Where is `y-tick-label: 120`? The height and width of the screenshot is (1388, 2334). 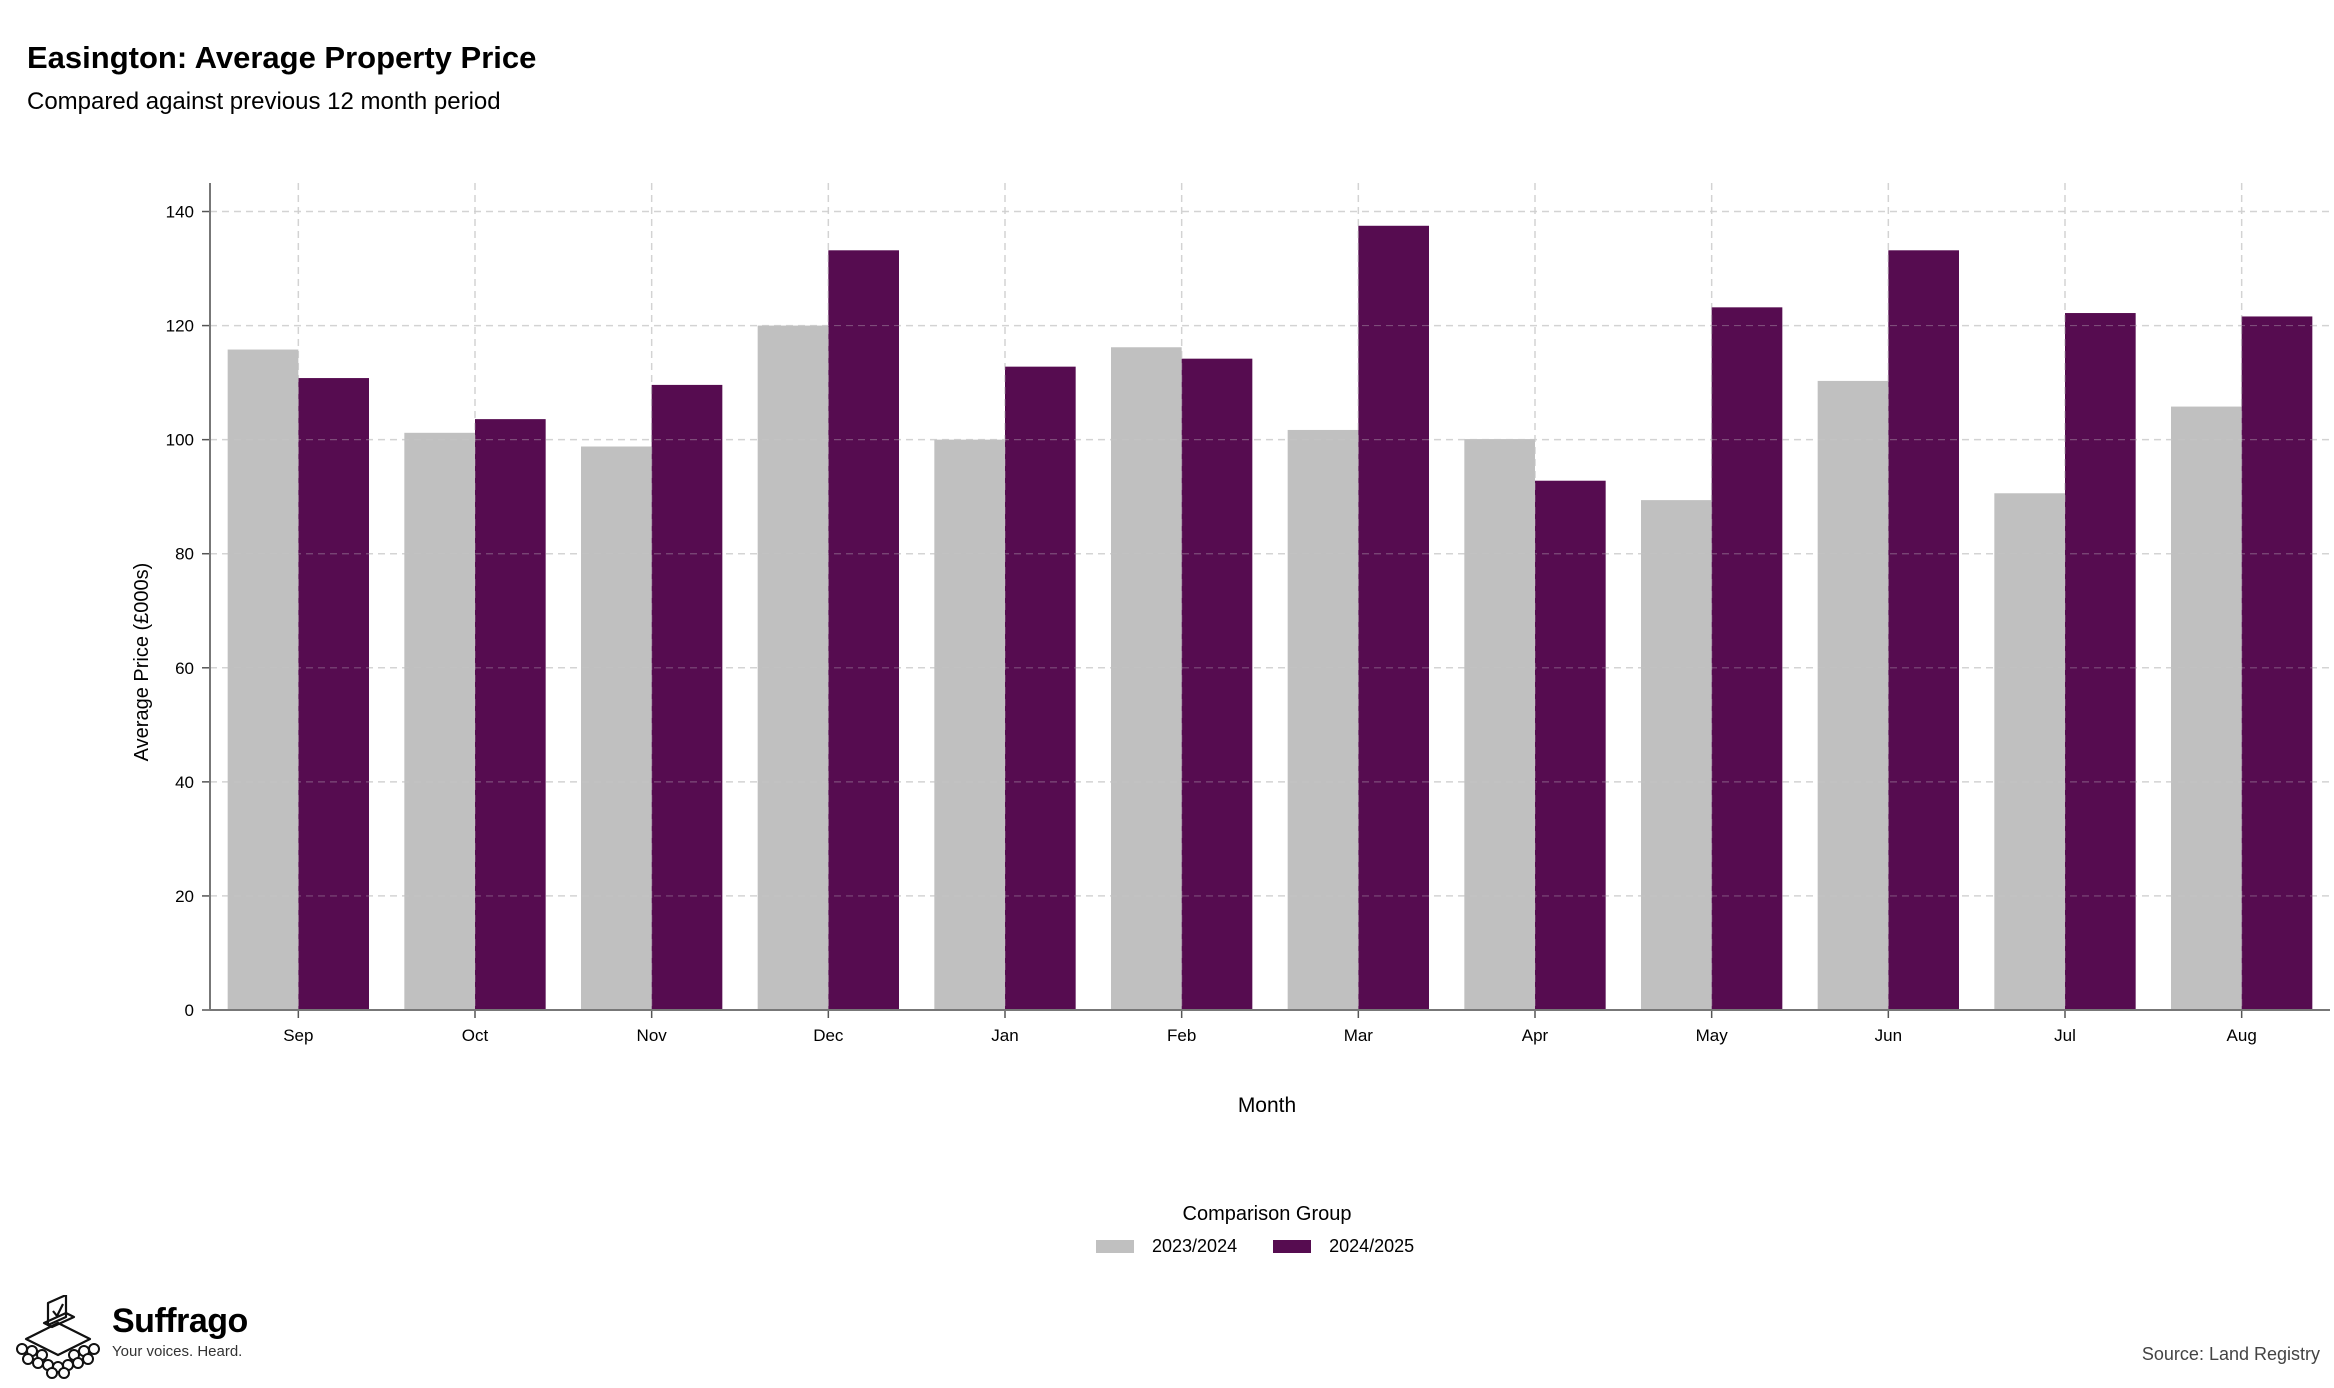 y-tick-label: 120 is located at coordinates (180, 326).